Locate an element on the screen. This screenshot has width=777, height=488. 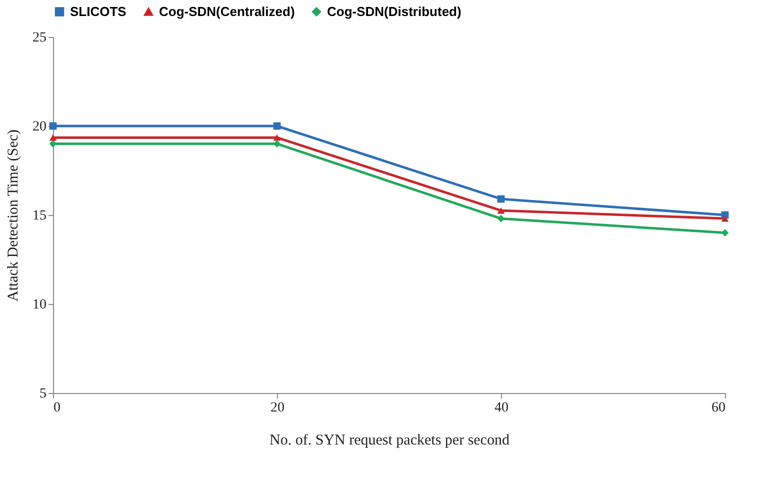
legend-label: Cog-SDN(Distributed) is located at coordinates (394, 11).